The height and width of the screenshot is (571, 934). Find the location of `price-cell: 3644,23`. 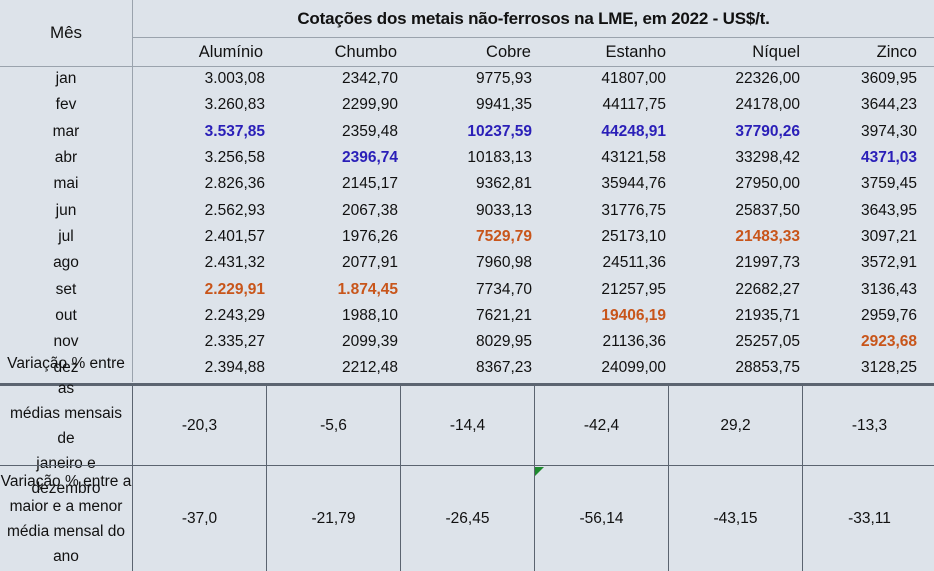

price-cell: 3644,23 is located at coordinates (888, 105).